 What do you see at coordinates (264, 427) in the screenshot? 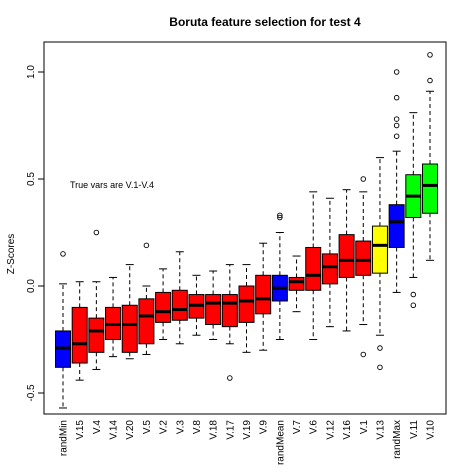
I see `x-tick-label: V.9` at bounding box center [264, 427].